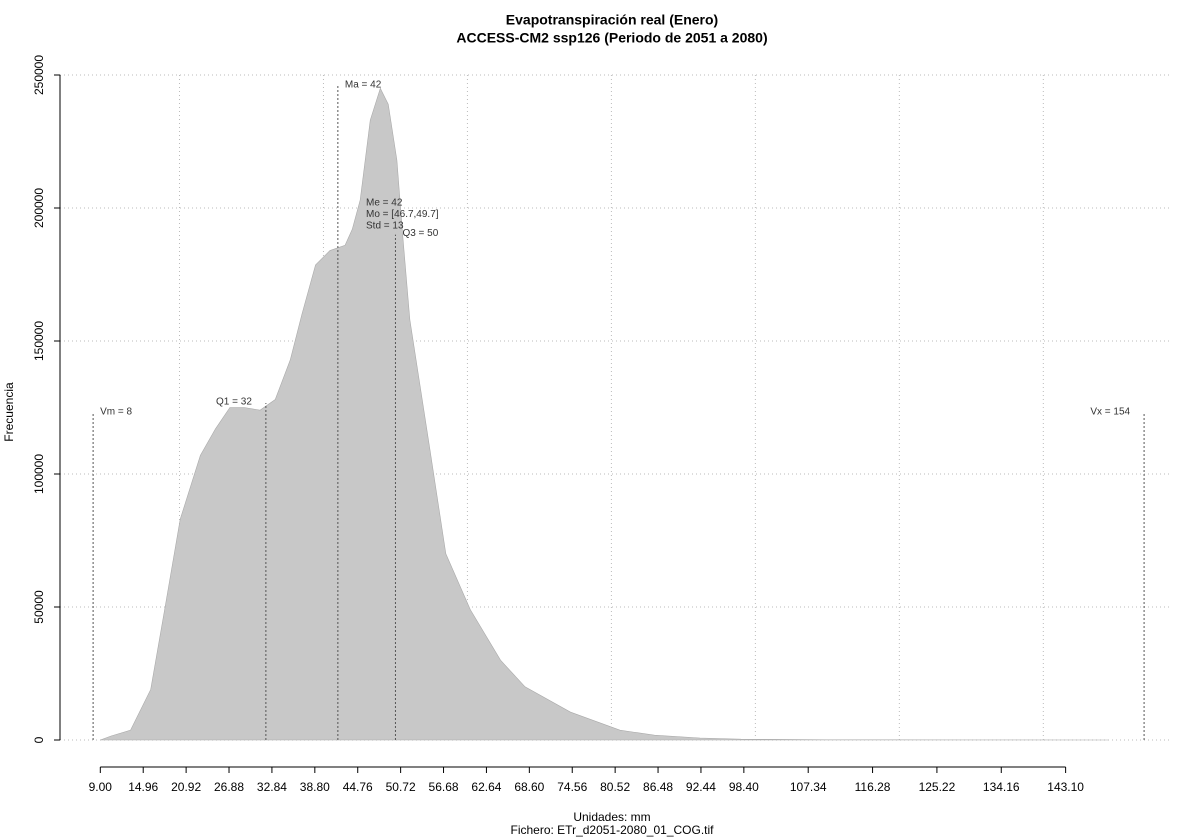 This screenshot has width=1200, height=840. What do you see at coordinates (612, 20) in the screenshot?
I see `chart-title: Evapotranspiración real (Enero)` at bounding box center [612, 20].